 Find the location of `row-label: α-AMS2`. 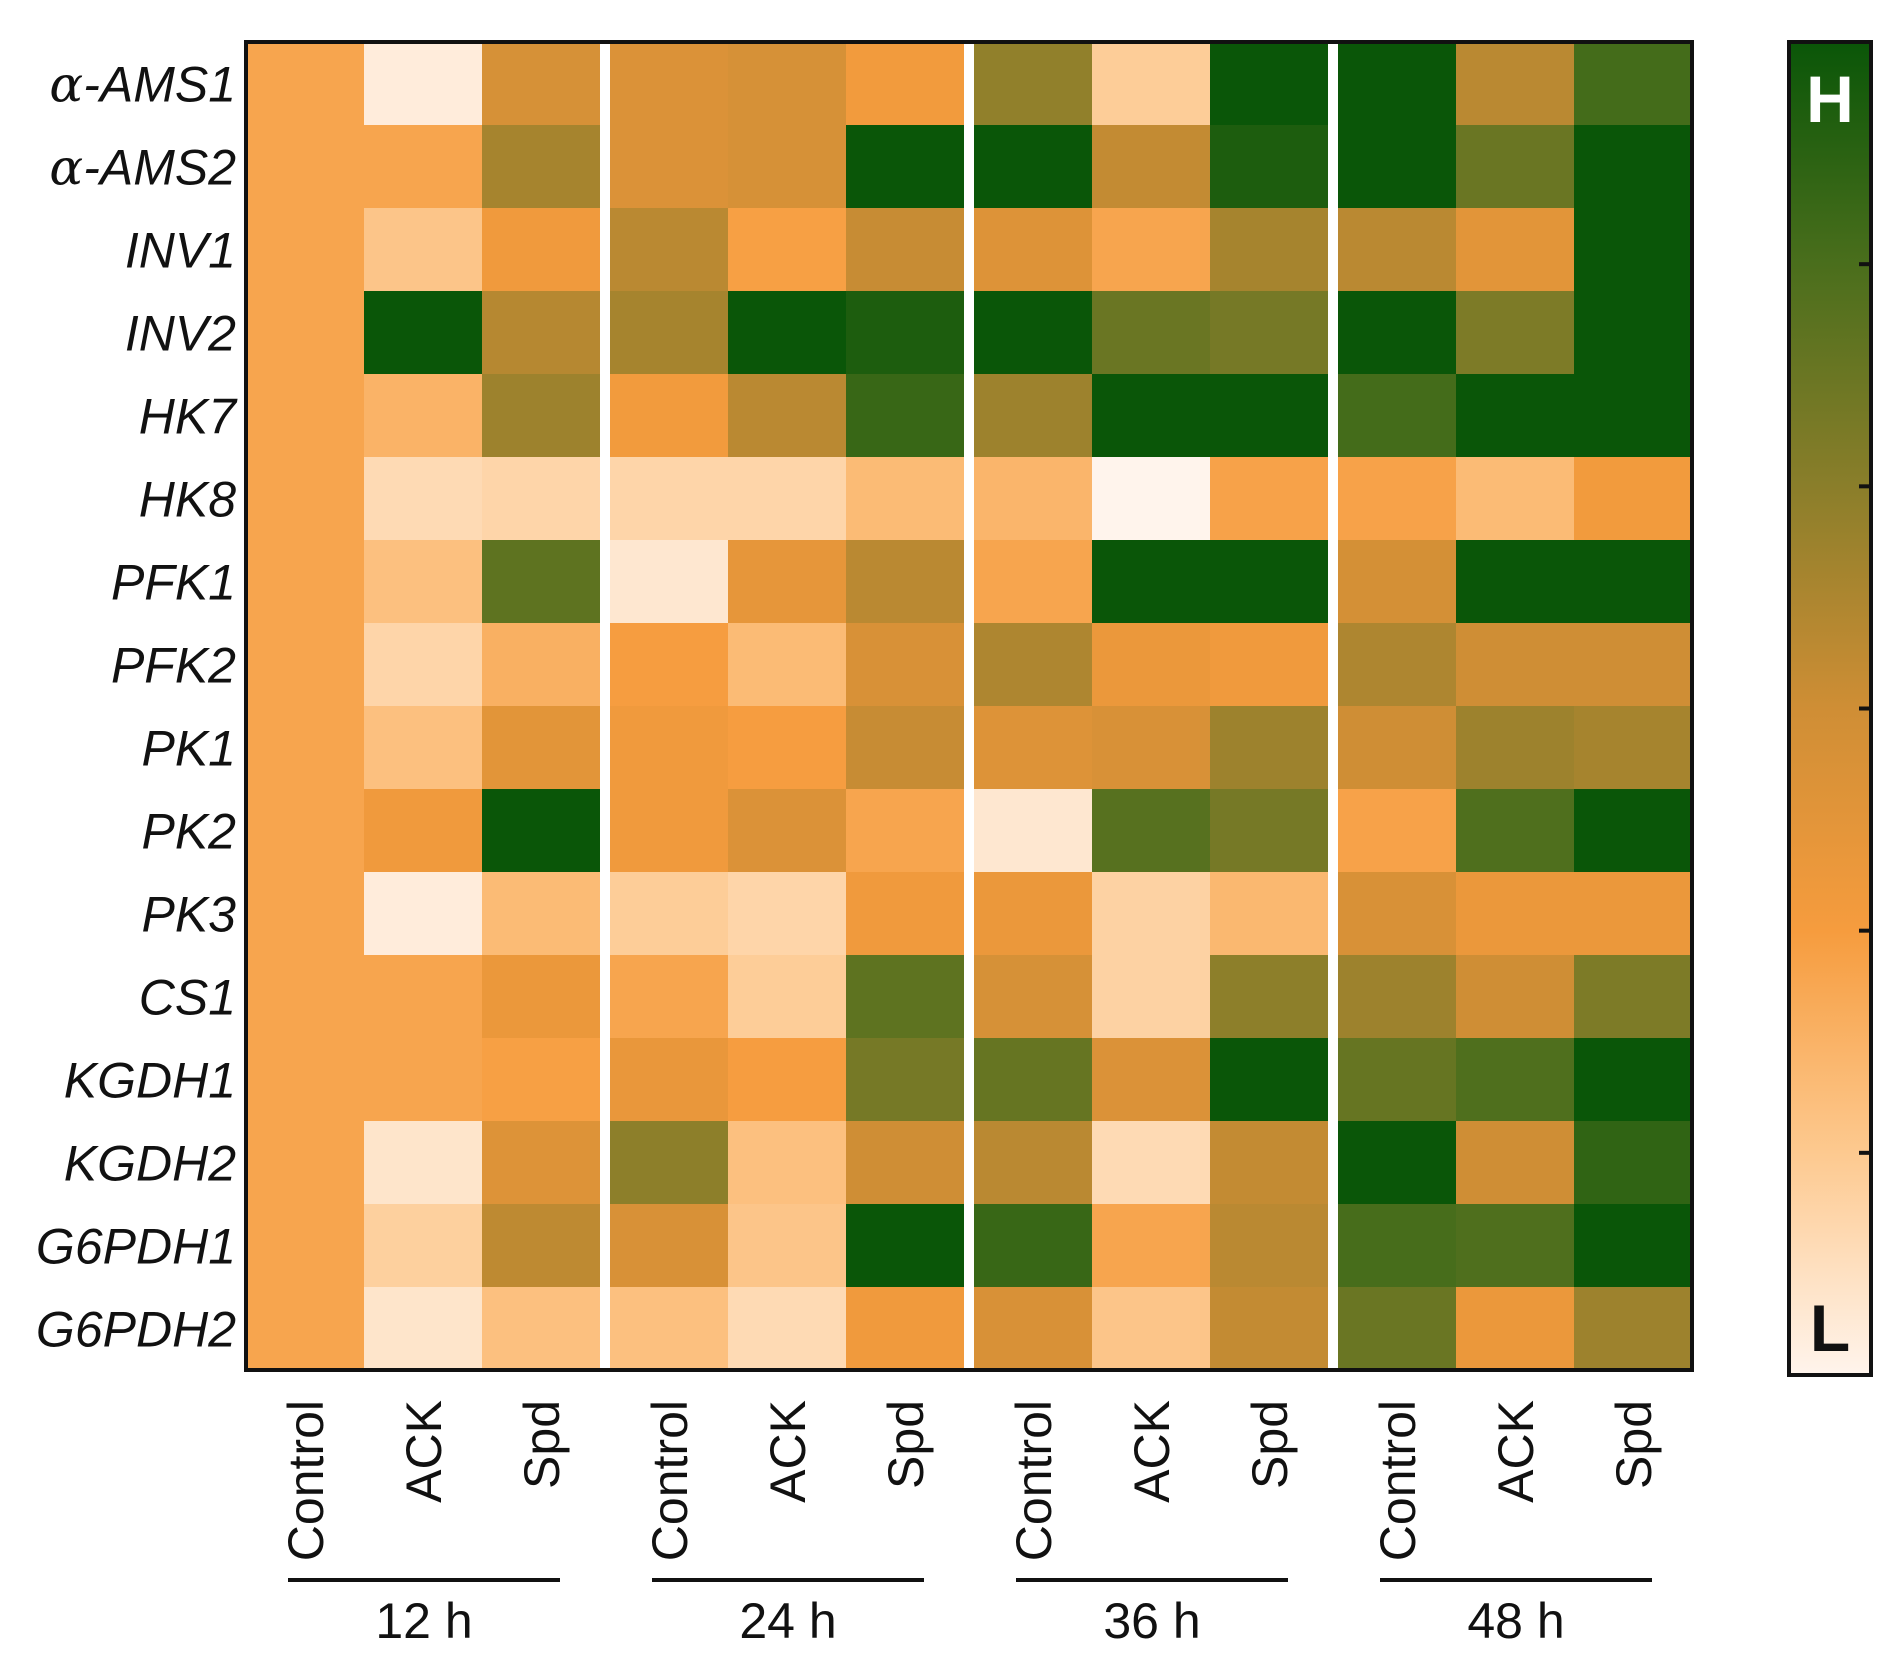

row-label: α-AMS2 is located at coordinates (142, 168).